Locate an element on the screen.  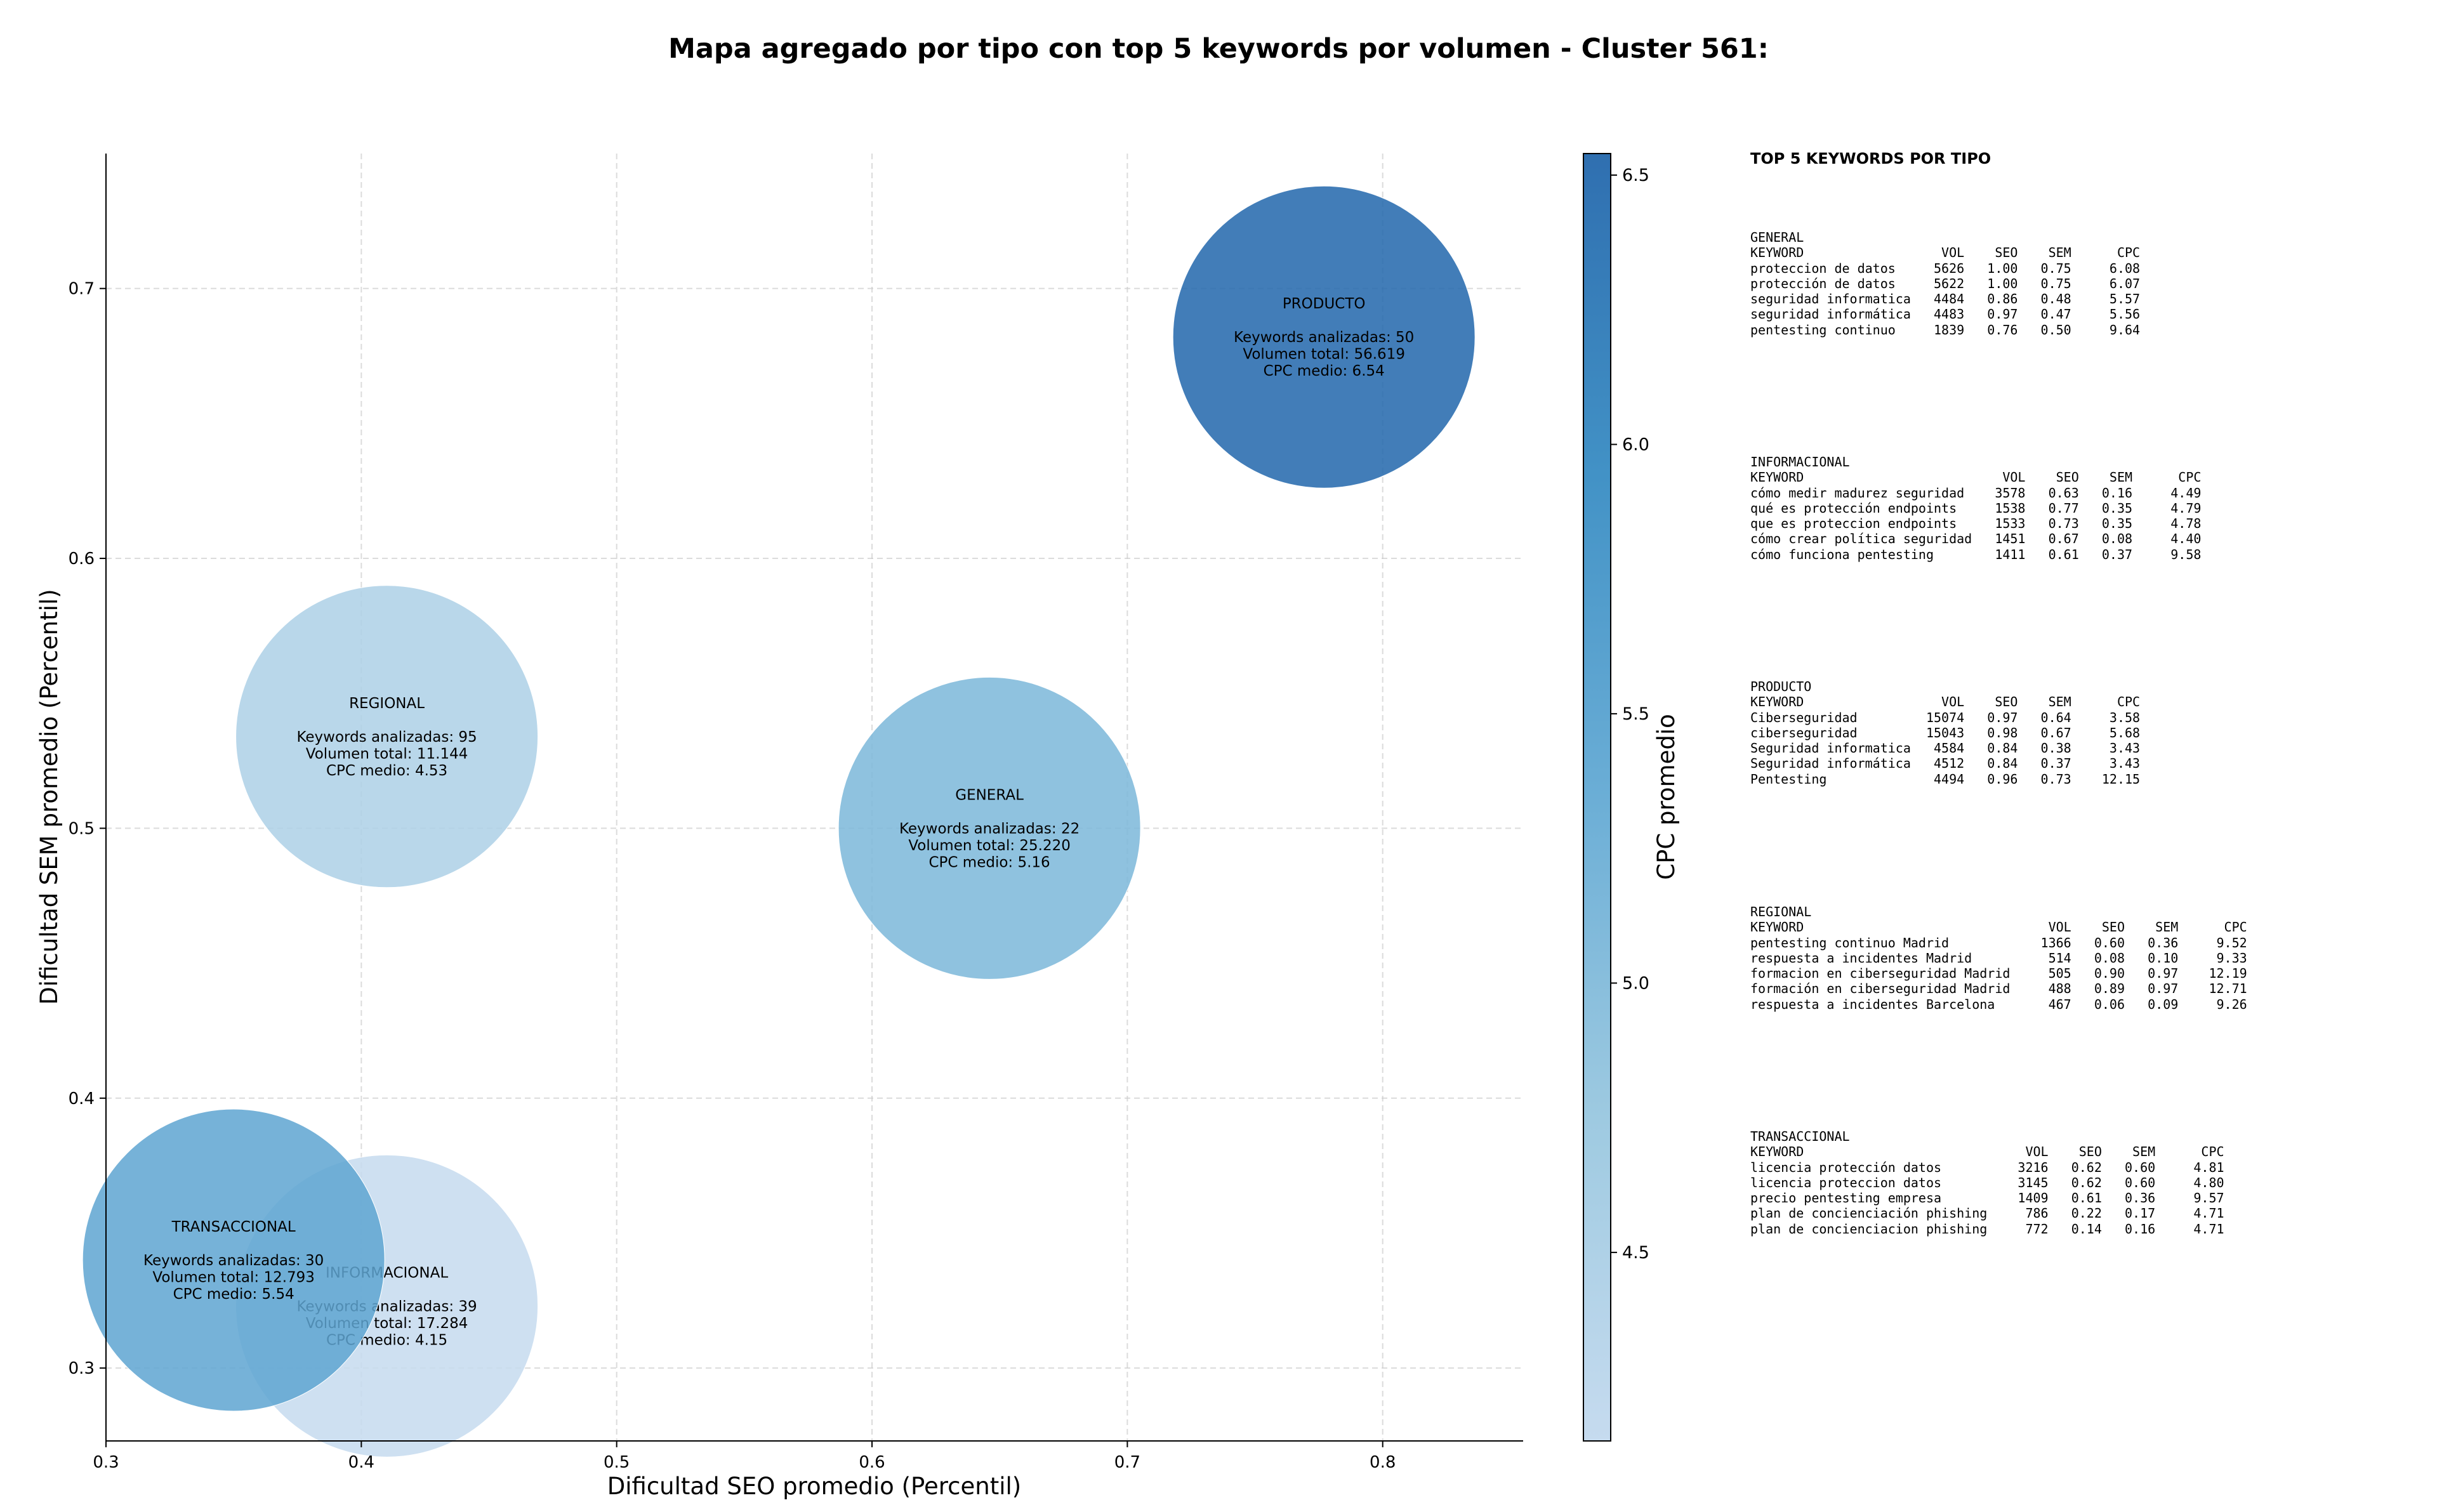
y-axis-label: Dificultad SEM promedio (Percentil) is located at coordinates (49, 796).